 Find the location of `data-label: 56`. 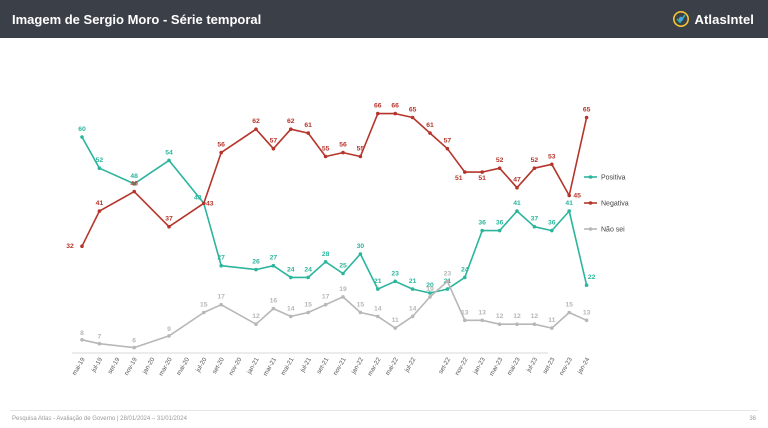

data-label: 56 is located at coordinates (221, 145).